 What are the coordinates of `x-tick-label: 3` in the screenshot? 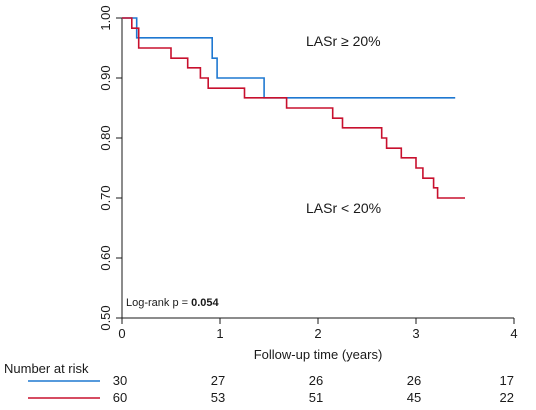 It's located at (415, 333).